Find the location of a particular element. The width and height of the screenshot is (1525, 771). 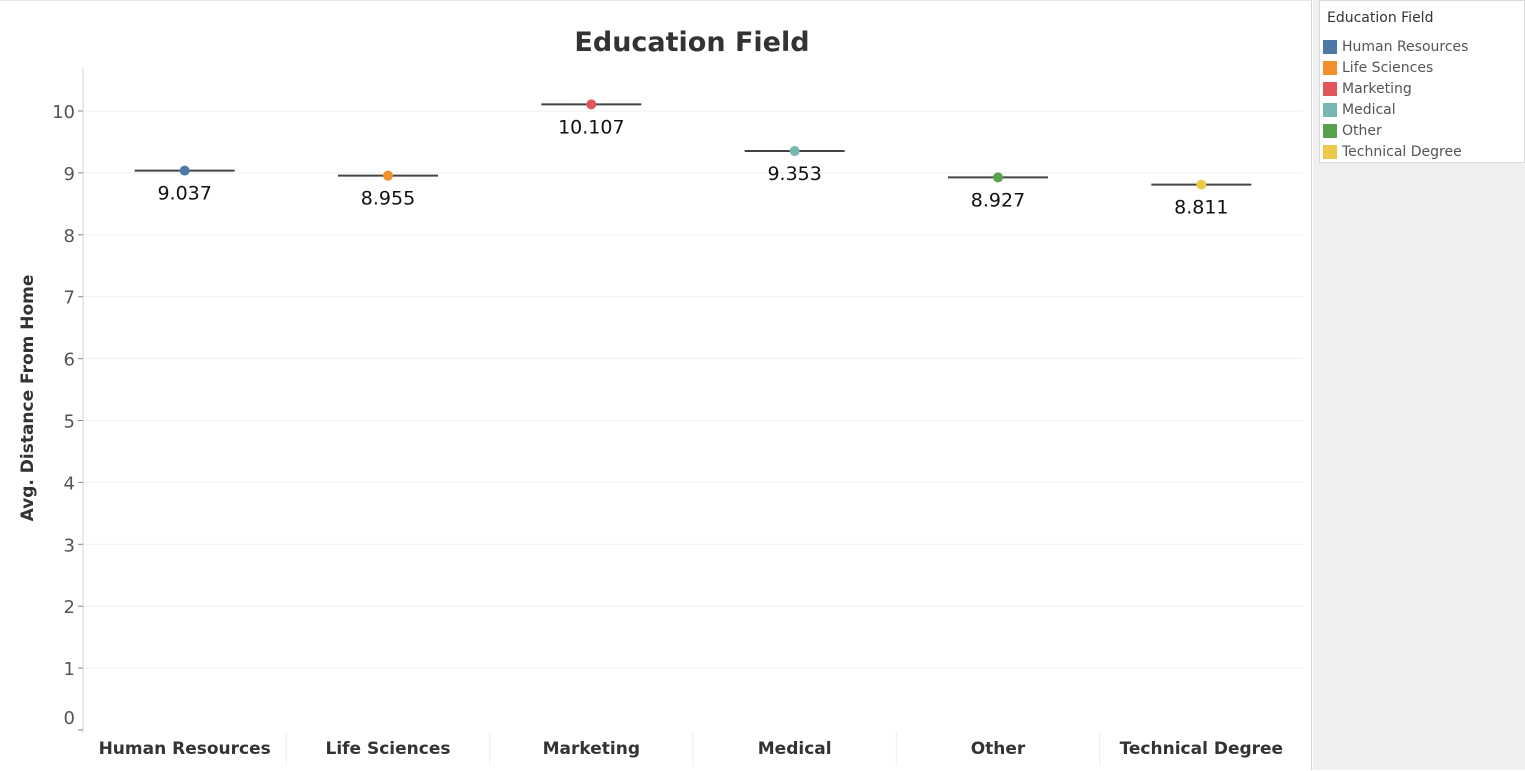

x-category-label: Human Resources is located at coordinates (185, 749).